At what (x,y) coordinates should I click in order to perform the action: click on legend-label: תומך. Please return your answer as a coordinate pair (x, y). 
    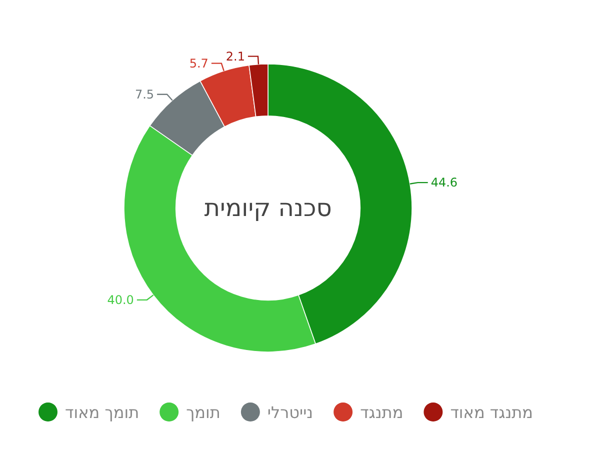
    Looking at the image, I should click on (203, 412).